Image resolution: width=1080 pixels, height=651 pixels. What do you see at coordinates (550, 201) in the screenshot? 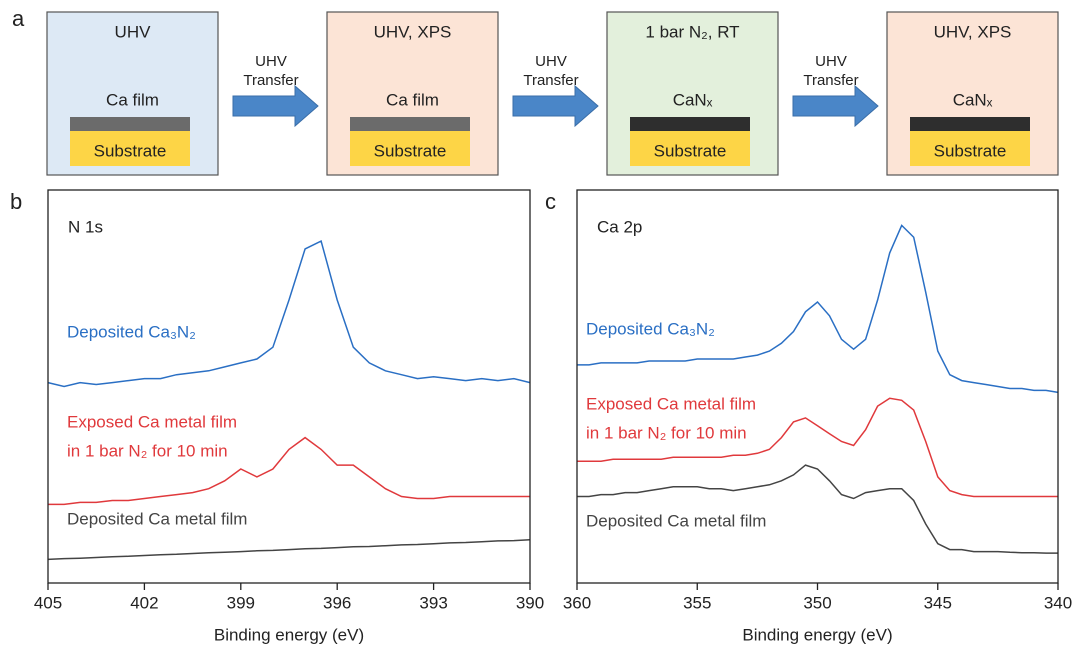
I see `panel-label: c` at bounding box center [550, 201].